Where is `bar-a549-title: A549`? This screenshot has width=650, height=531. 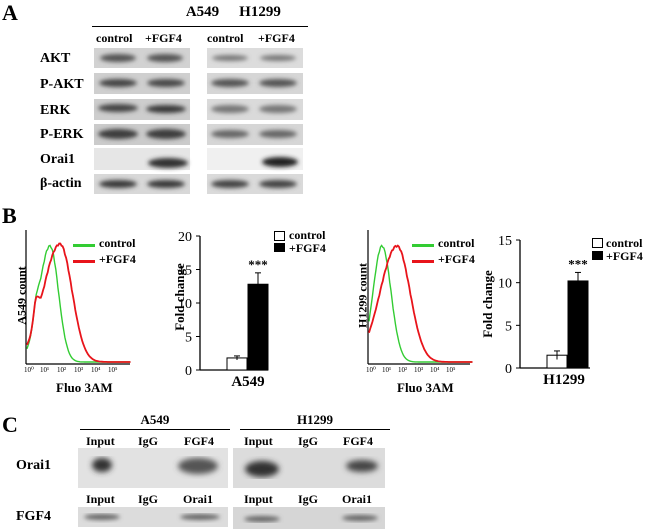
bar-a549-title: A549 is located at coordinates (248, 382).